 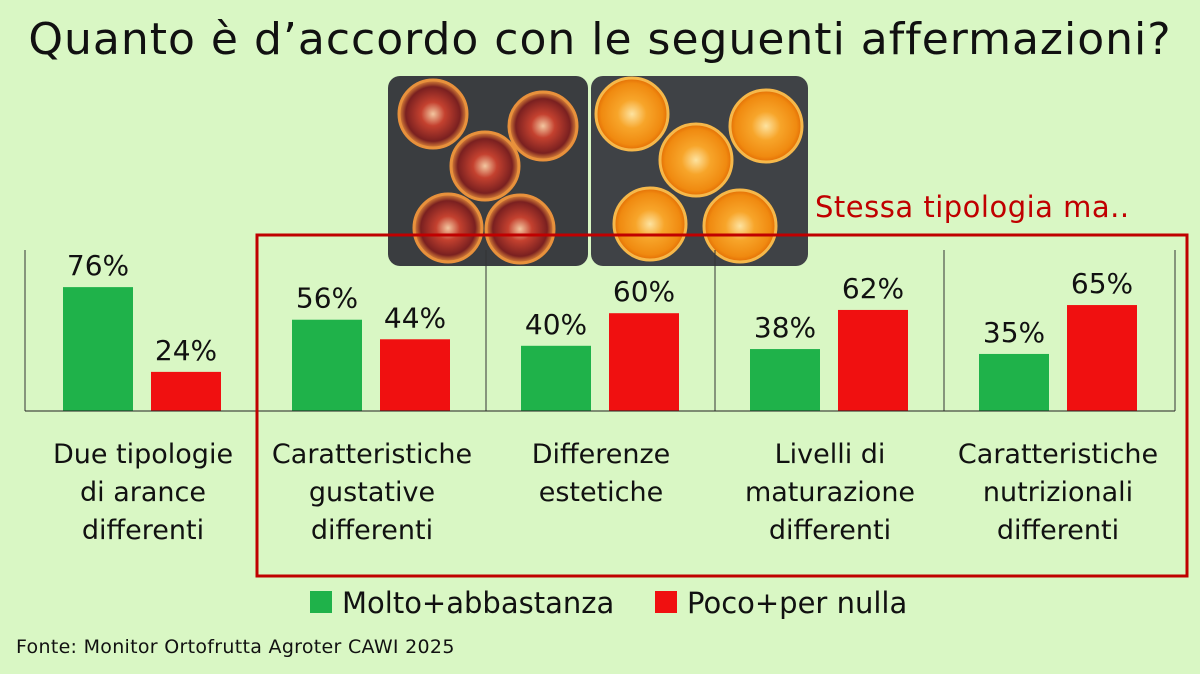 What do you see at coordinates (321, 602) in the screenshot?
I see `legend-swatch-green` at bounding box center [321, 602].